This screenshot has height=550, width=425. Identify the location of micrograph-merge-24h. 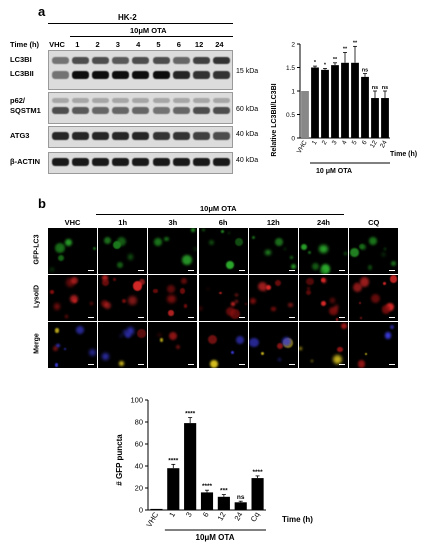
(323, 345).